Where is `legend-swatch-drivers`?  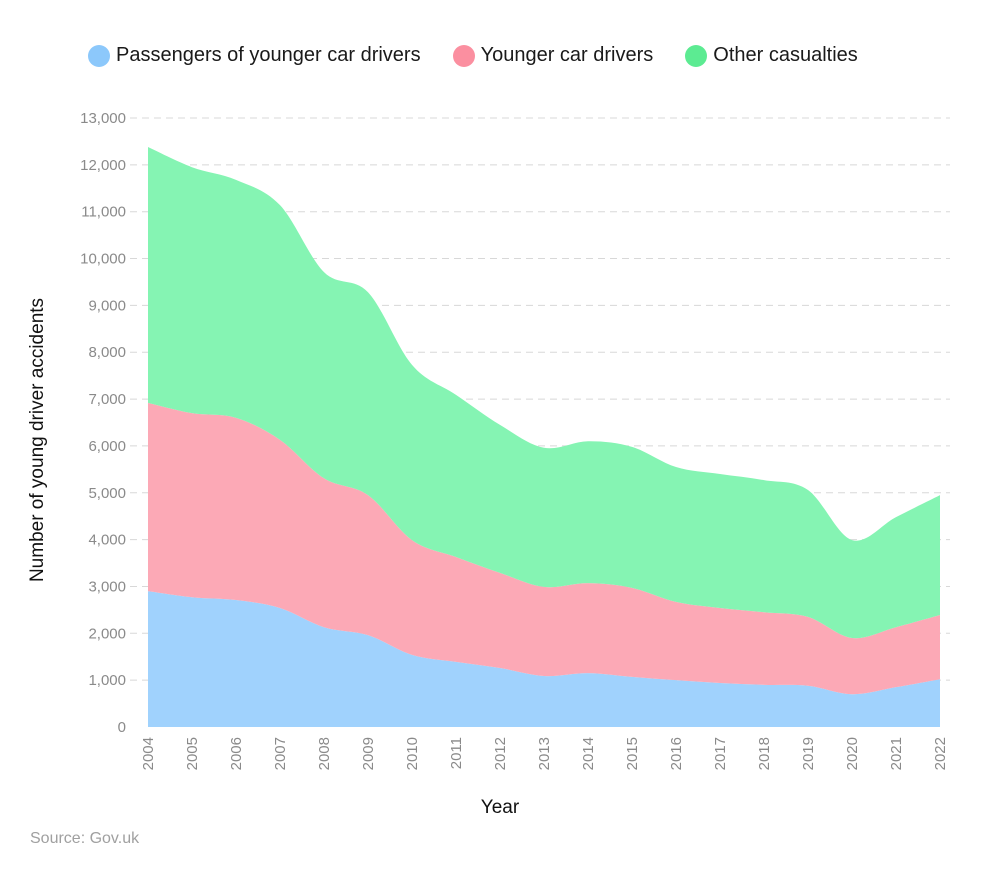
legend-swatch-drivers is located at coordinates (463, 55).